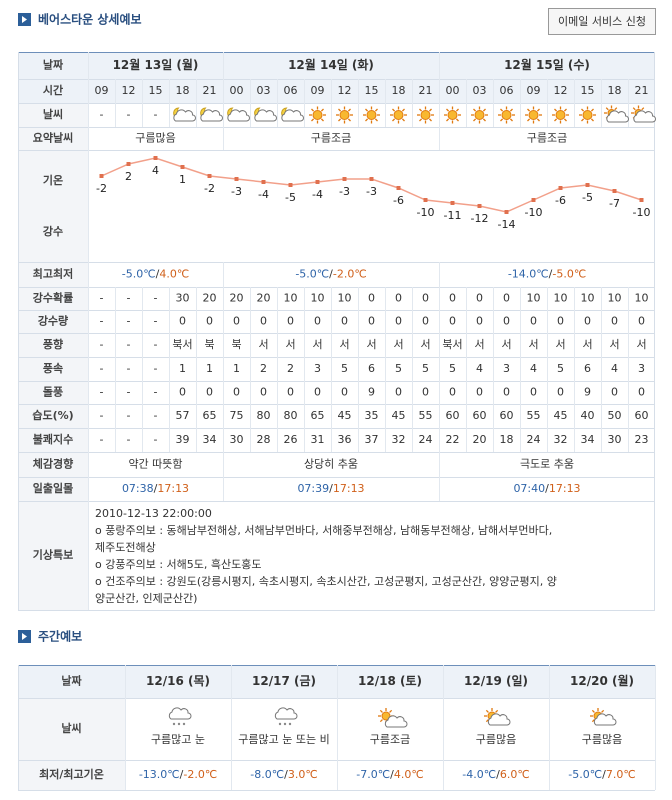 The width and height of the screenshot is (672, 800). I want to click on week-temp: -8.0℃/3.0℃, so click(283, 774).